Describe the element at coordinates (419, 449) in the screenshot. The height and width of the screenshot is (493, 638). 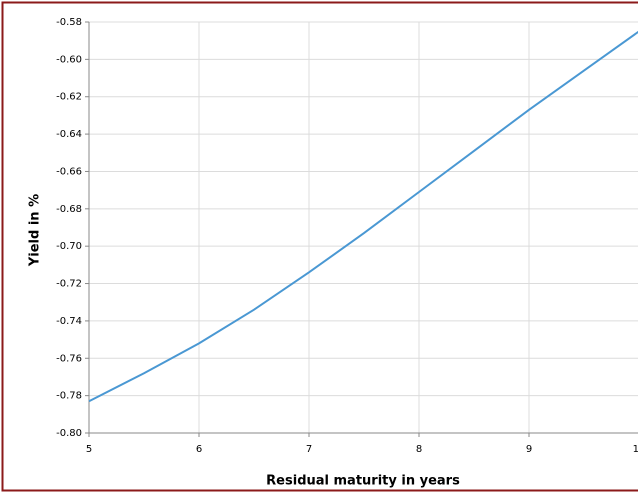
I see `x-tick-label: 8` at that location.